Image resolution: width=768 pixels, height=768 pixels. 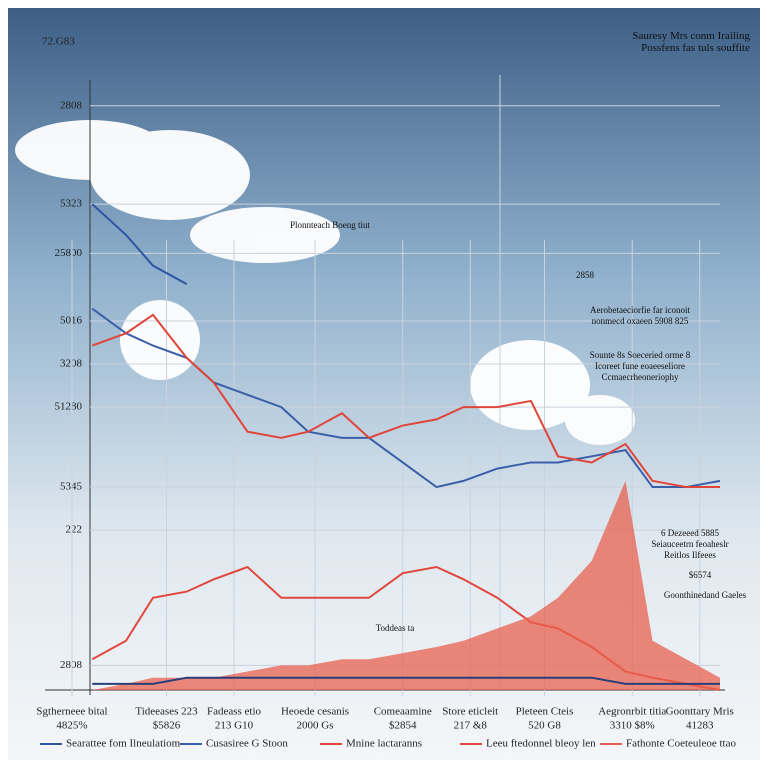 I want to click on y-tick-label: 25800, so click(x=69, y=253).